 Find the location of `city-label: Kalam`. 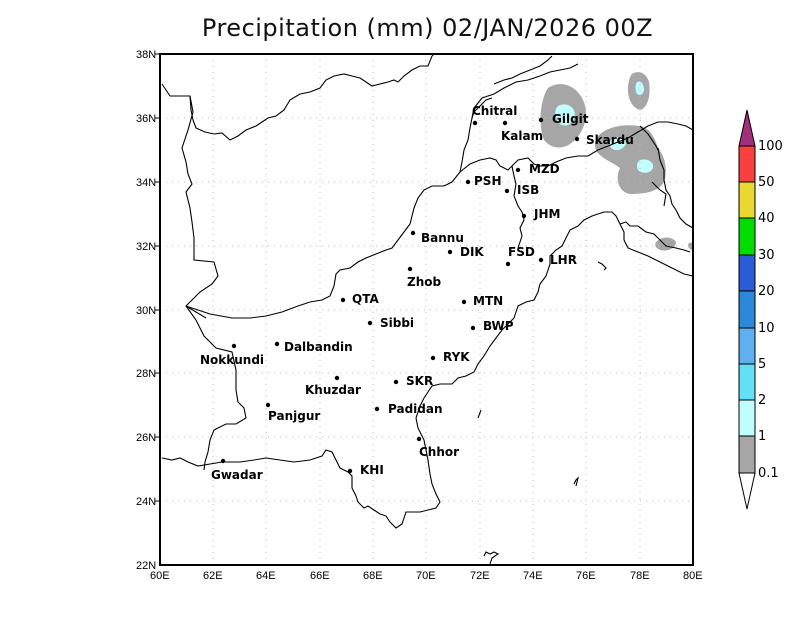

city-label: Kalam is located at coordinates (522, 136).